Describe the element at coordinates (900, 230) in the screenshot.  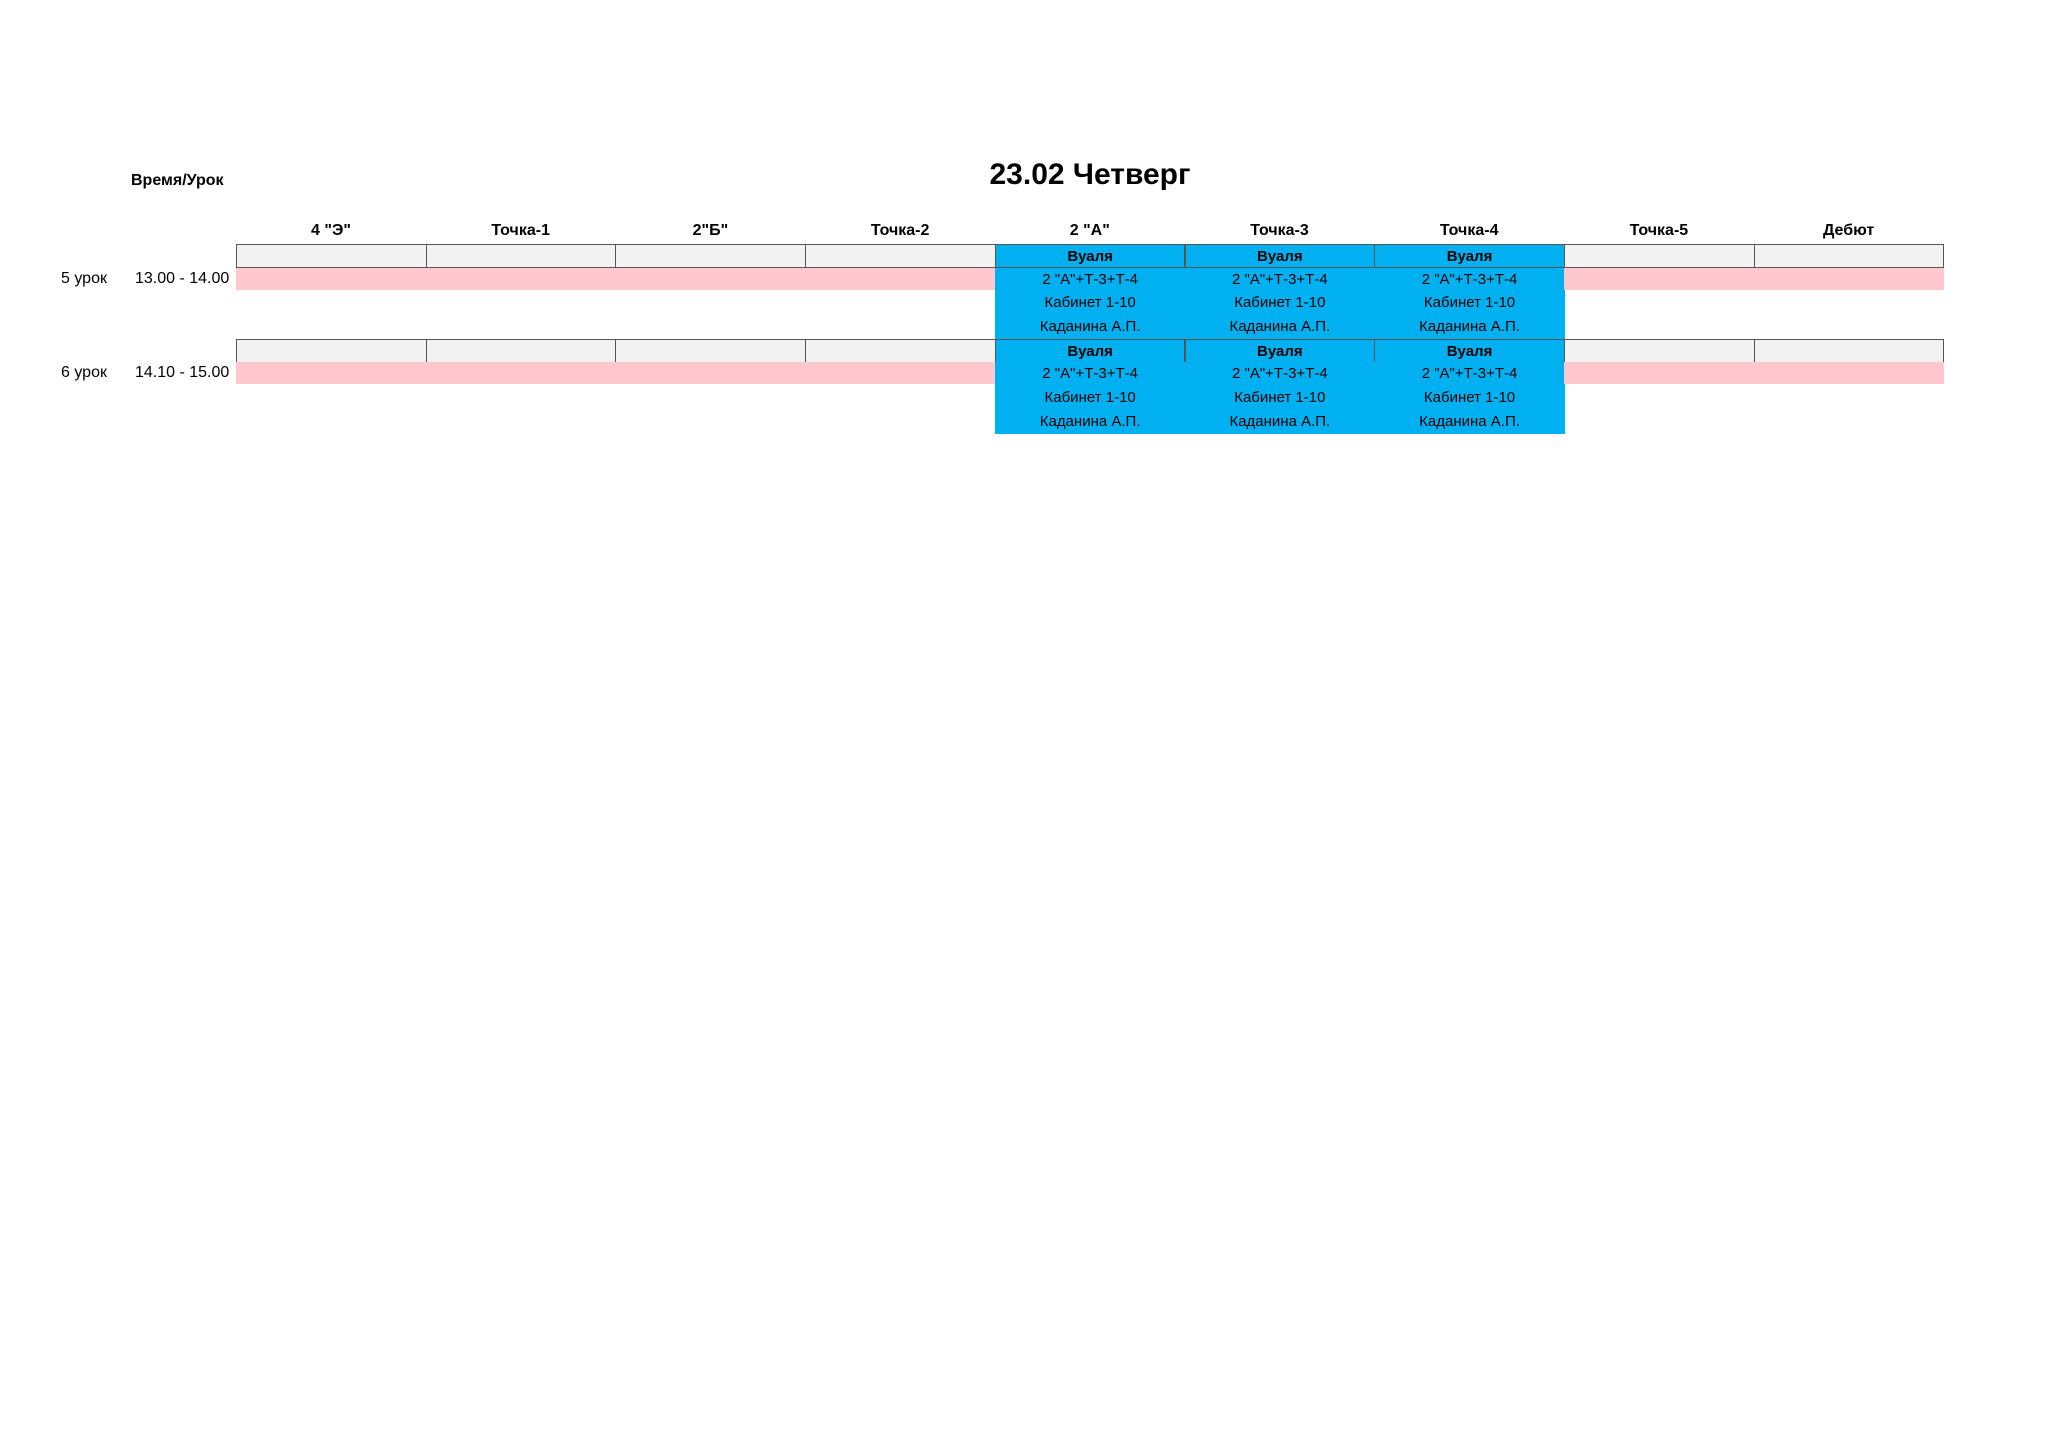
I see `column-header: Точка-2` at that location.